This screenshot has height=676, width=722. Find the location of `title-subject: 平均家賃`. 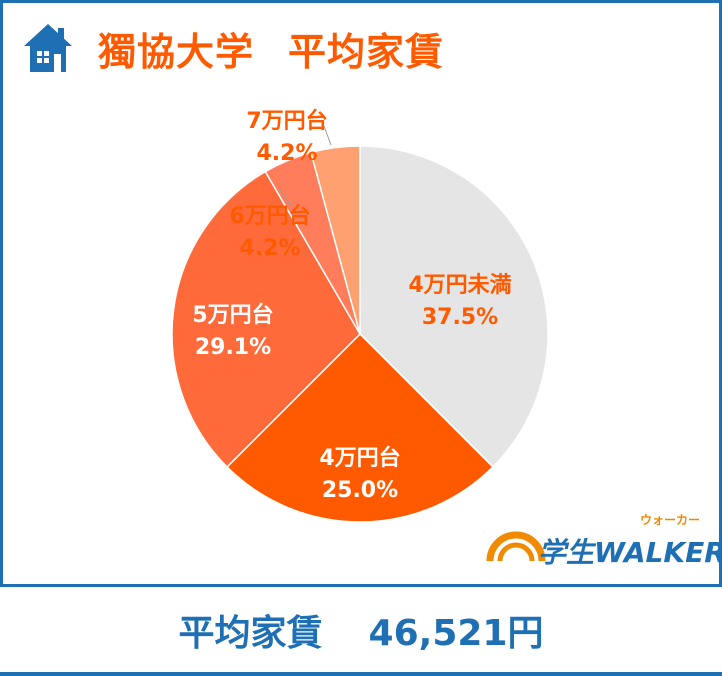

title-subject: 平均家賃 is located at coordinates (366, 51).